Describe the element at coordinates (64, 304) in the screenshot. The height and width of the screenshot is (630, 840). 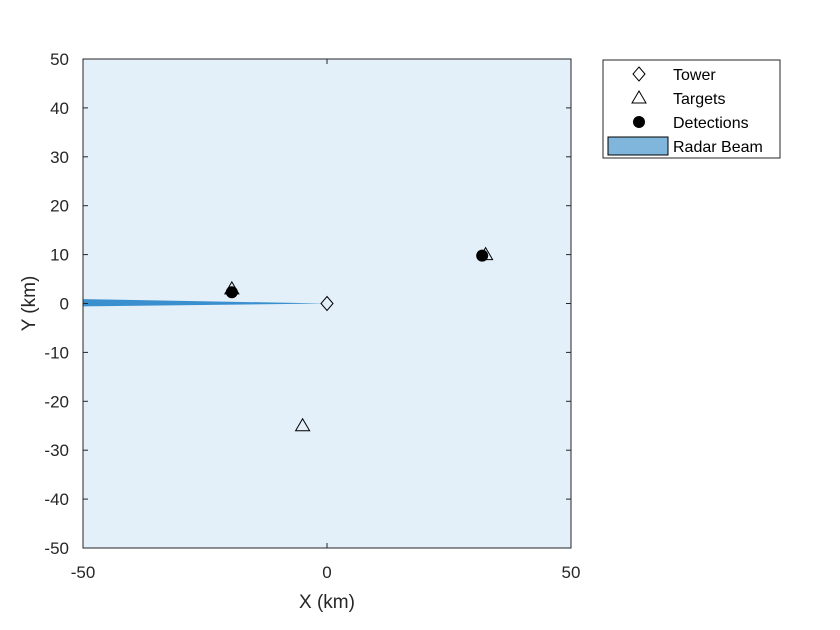
I see `y-tick-label: 0` at that location.